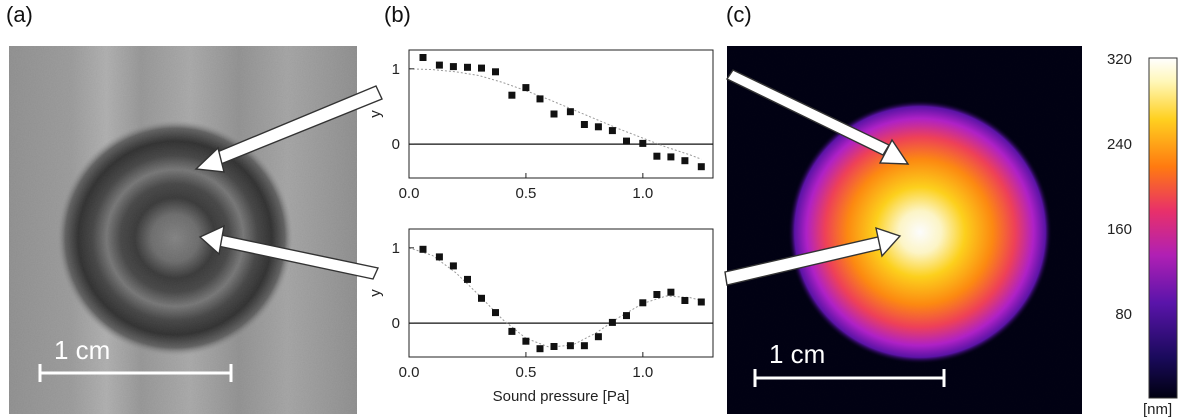 Image resolution: width=1185 pixels, height=418 pixels. What do you see at coordinates (849, 363) in the screenshot?
I see `panel-c-scale-bar: 1 cm` at bounding box center [849, 363].